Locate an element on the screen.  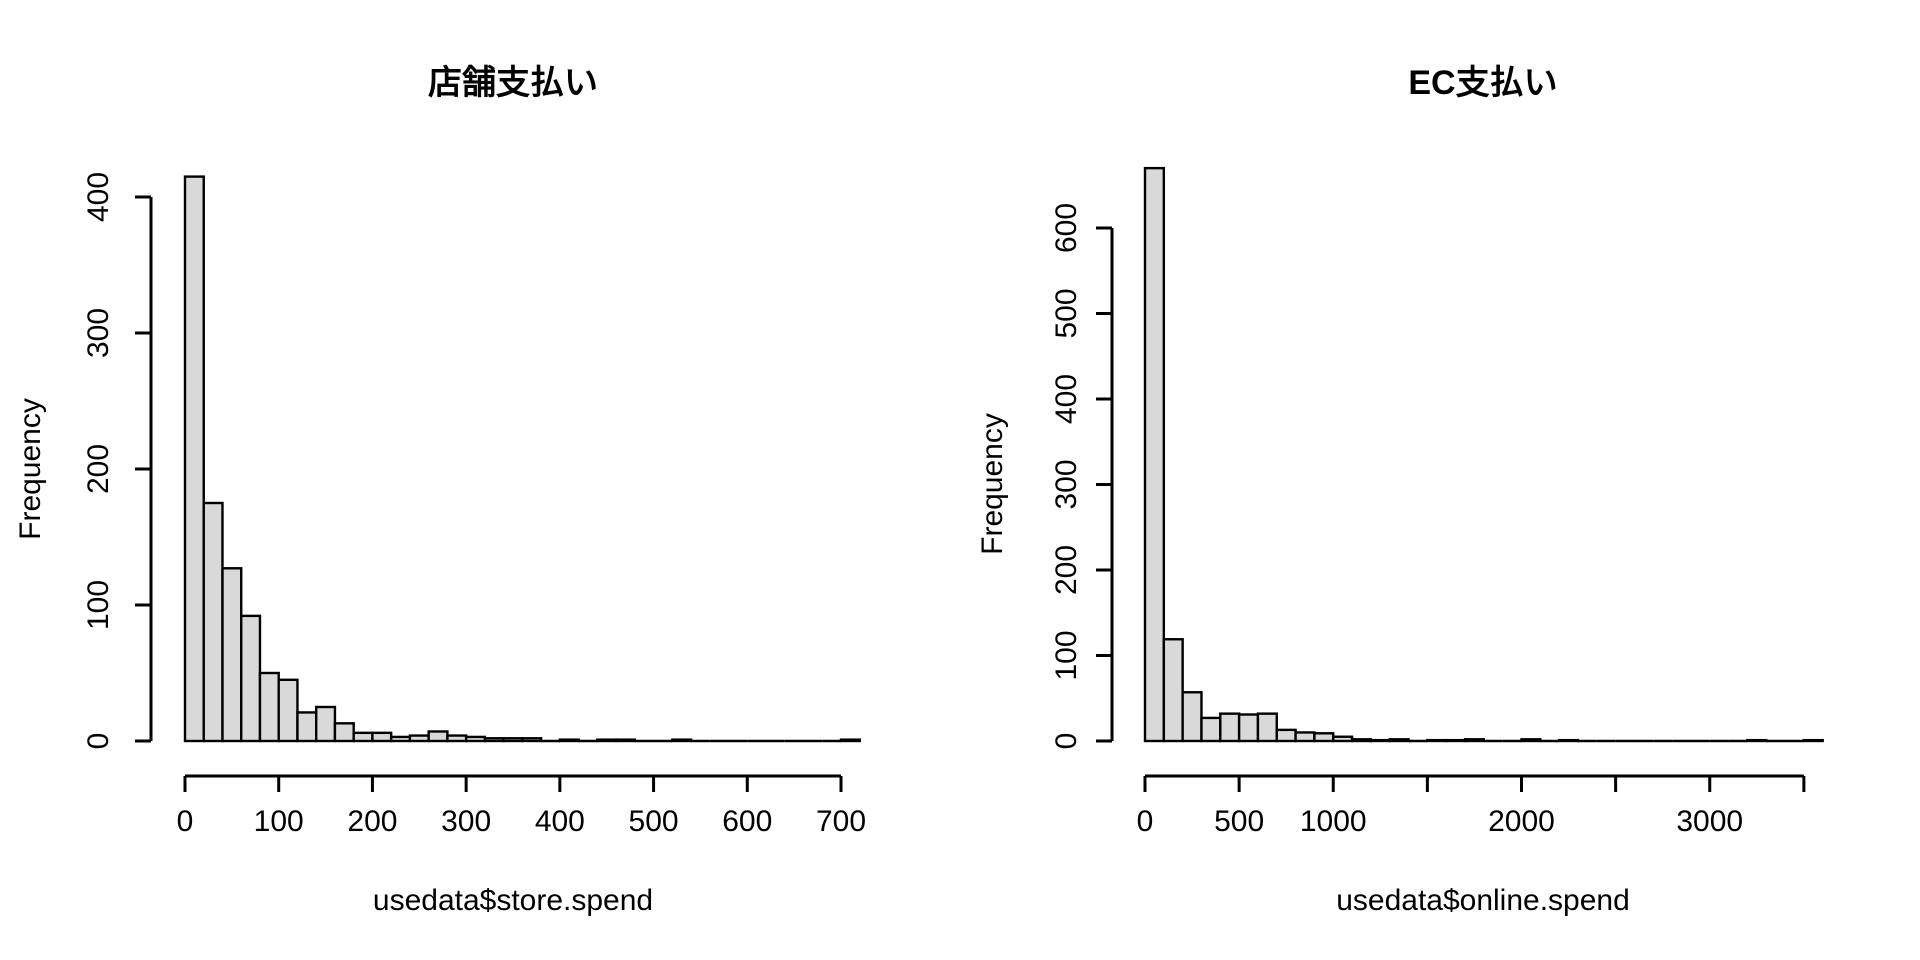
left-y-tick-label-400: 400 is located at coordinates (98, 197).